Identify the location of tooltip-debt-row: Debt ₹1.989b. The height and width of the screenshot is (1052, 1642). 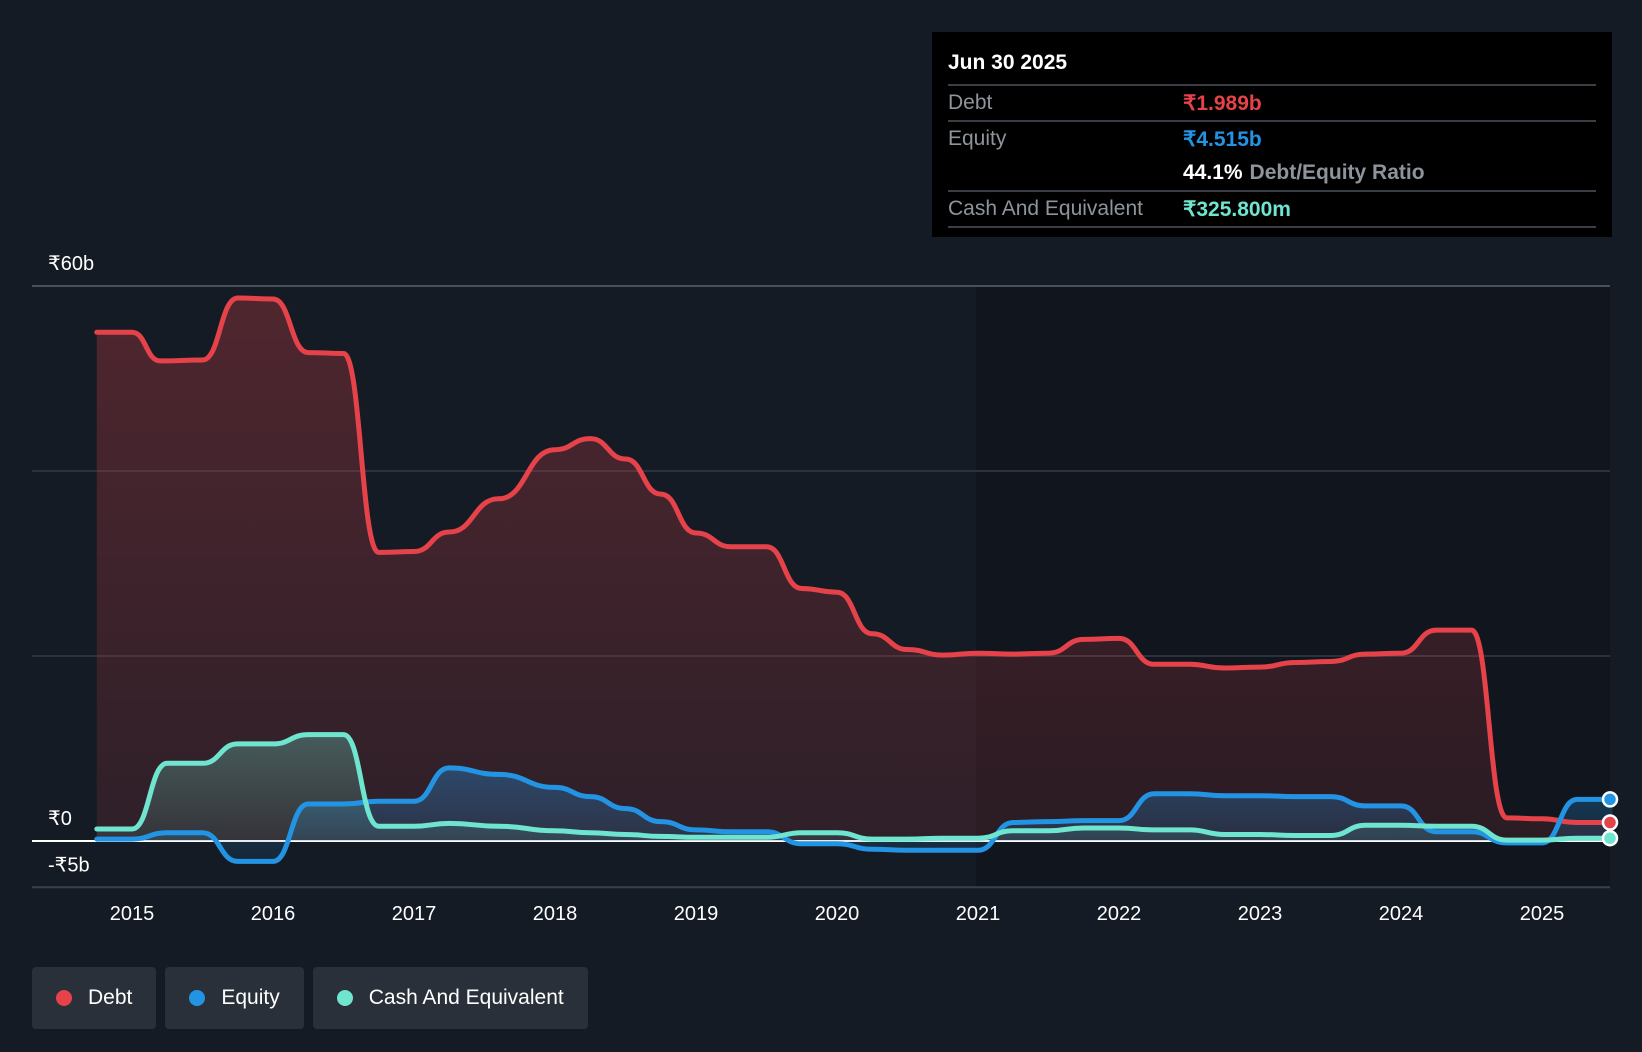
(1272, 102).